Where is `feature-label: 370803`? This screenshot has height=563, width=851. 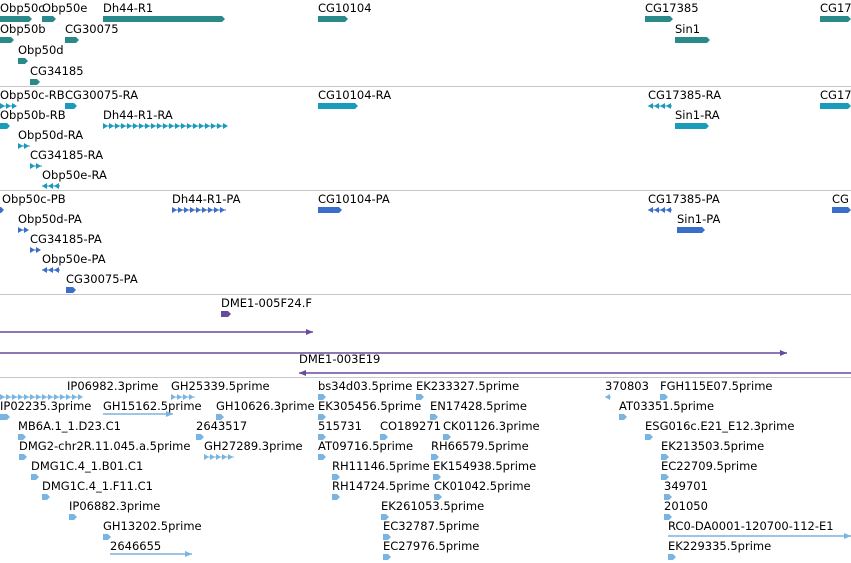
feature-label: 370803 is located at coordinates (627, 386).